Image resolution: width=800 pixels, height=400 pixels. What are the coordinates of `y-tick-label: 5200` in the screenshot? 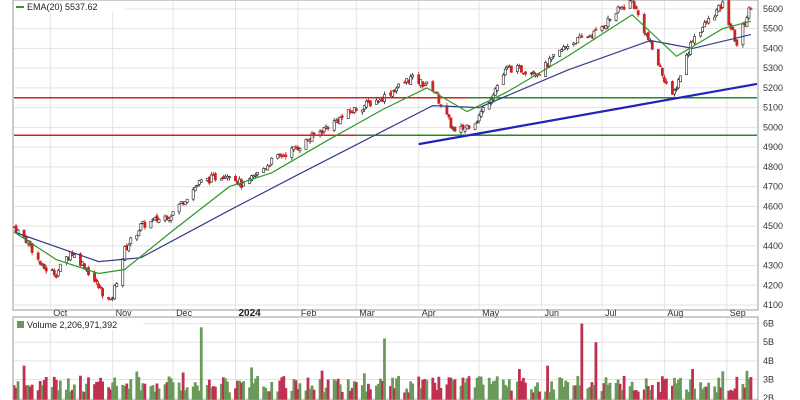 It's located at (773, 88).